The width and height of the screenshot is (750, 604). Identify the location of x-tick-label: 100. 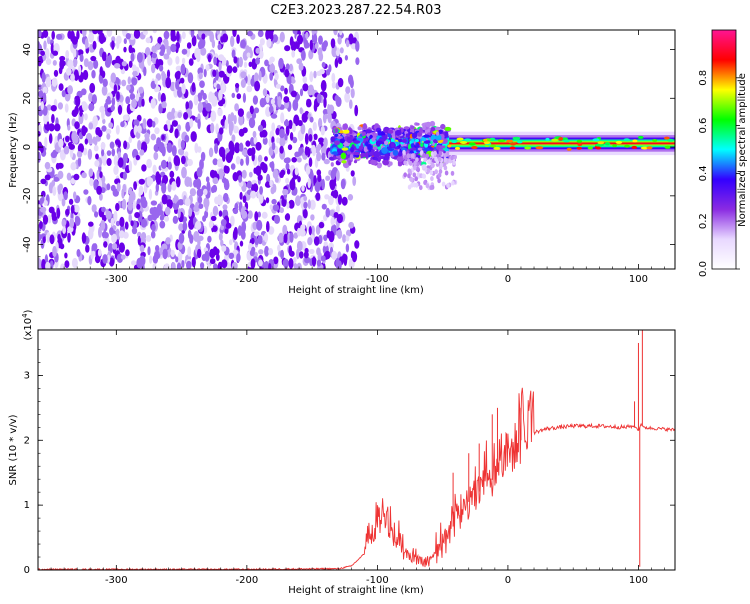
(638, 580).